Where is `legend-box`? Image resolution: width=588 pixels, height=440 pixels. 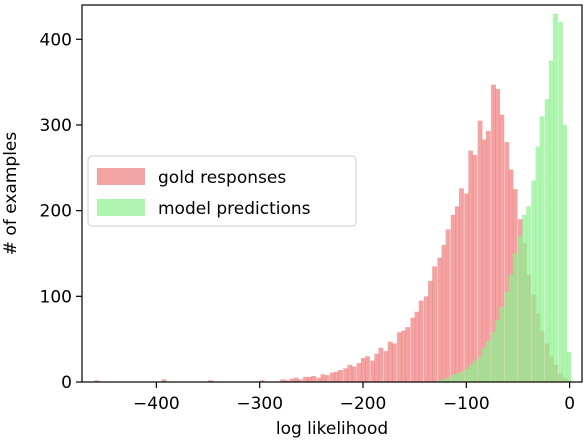
legend-box is located at coordinates (222, 191).